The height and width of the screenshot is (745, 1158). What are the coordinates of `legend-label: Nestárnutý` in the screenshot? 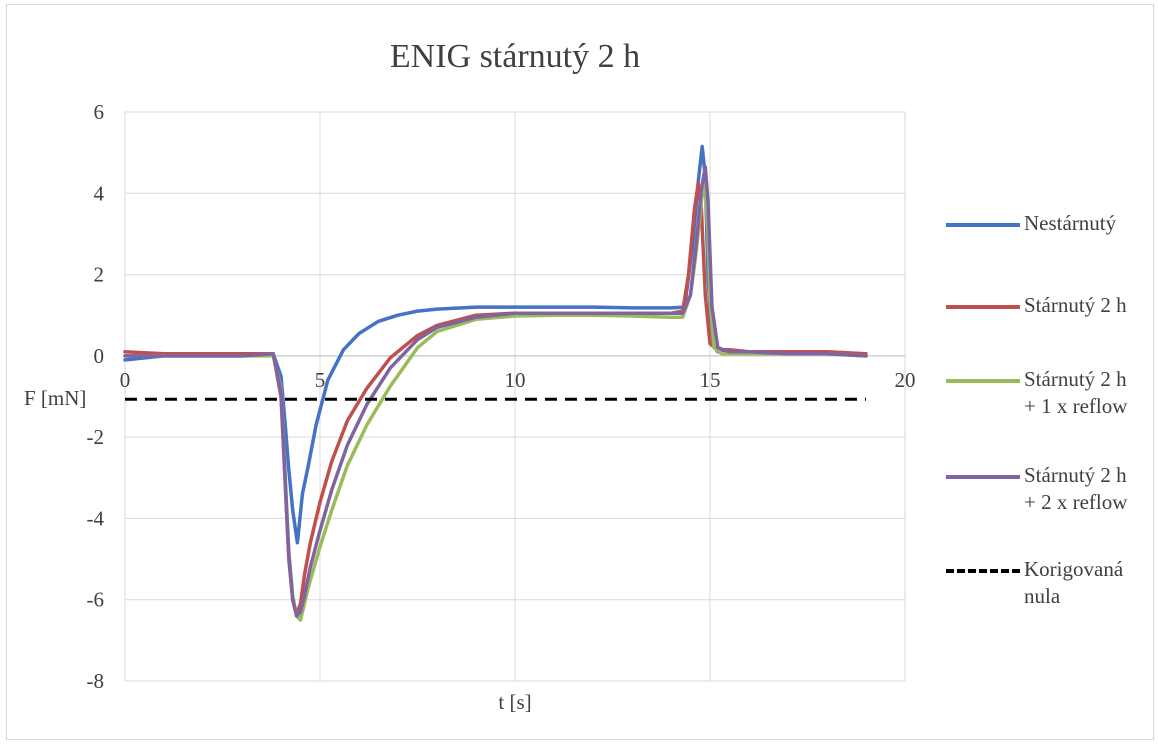 It's located at (1070, 223).